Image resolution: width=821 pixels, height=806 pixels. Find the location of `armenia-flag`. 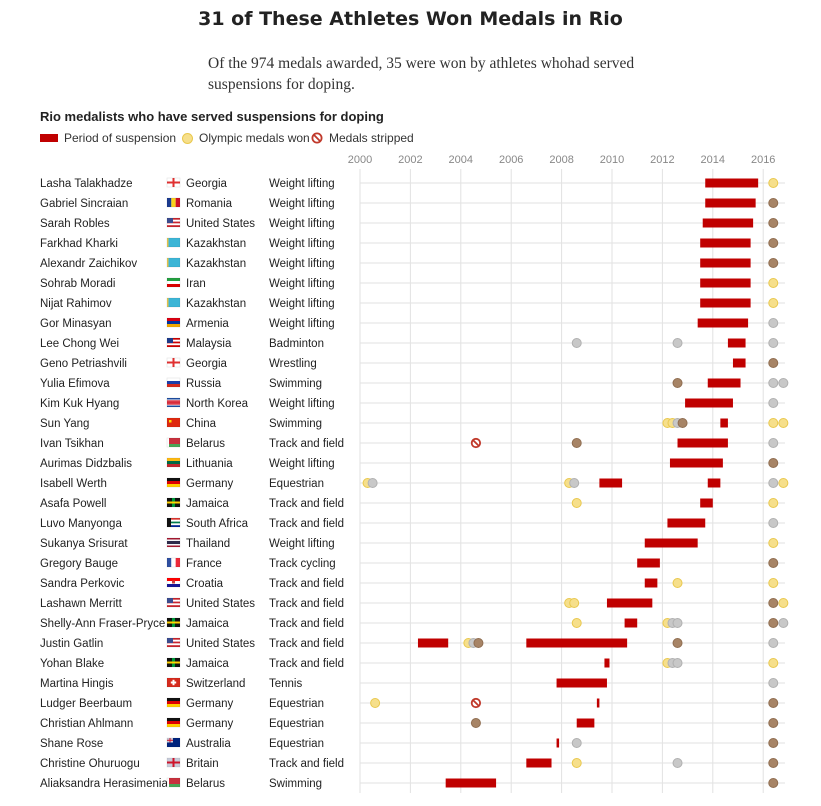

armenia-flag is located at coordinates (173, 322).